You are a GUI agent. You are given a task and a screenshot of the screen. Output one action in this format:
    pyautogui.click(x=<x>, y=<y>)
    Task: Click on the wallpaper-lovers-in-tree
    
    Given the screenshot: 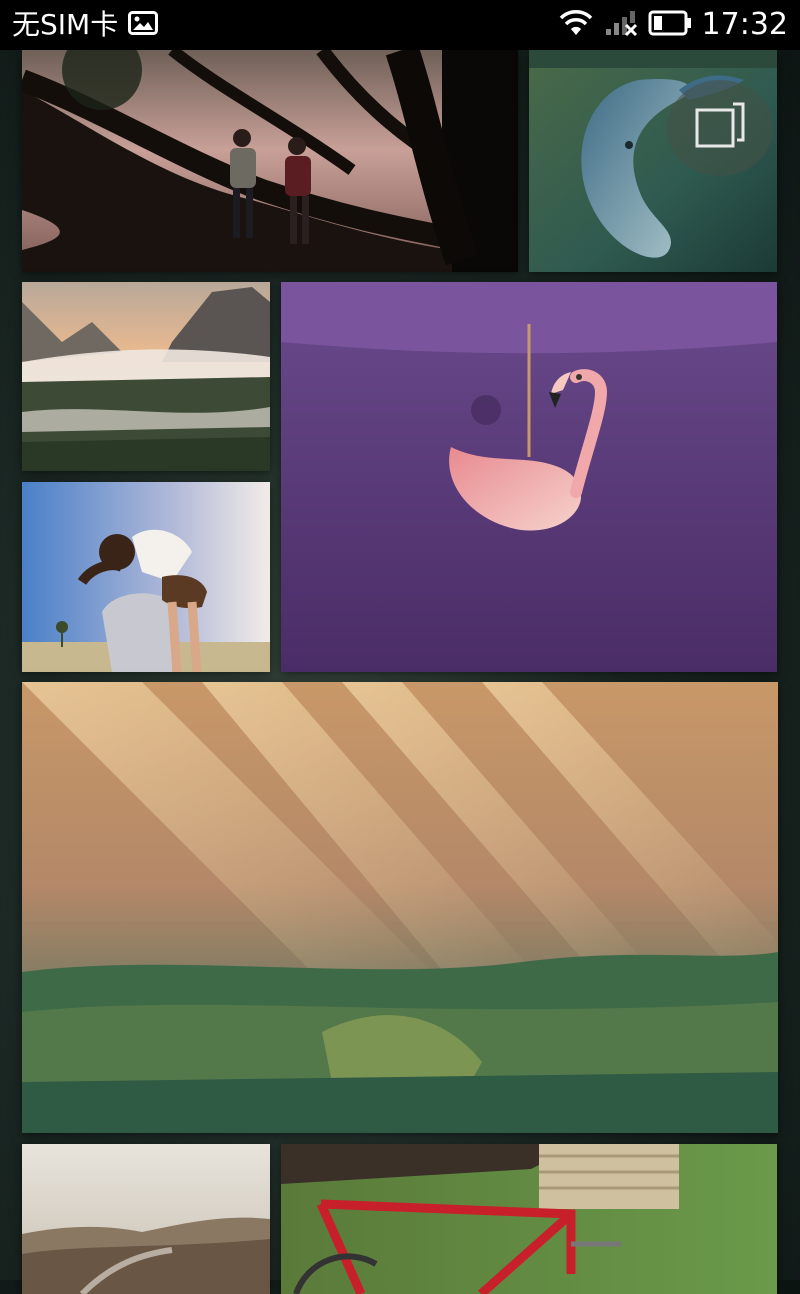 What is the action you would take?
    pyautogui.click(x=270, y=161)
    